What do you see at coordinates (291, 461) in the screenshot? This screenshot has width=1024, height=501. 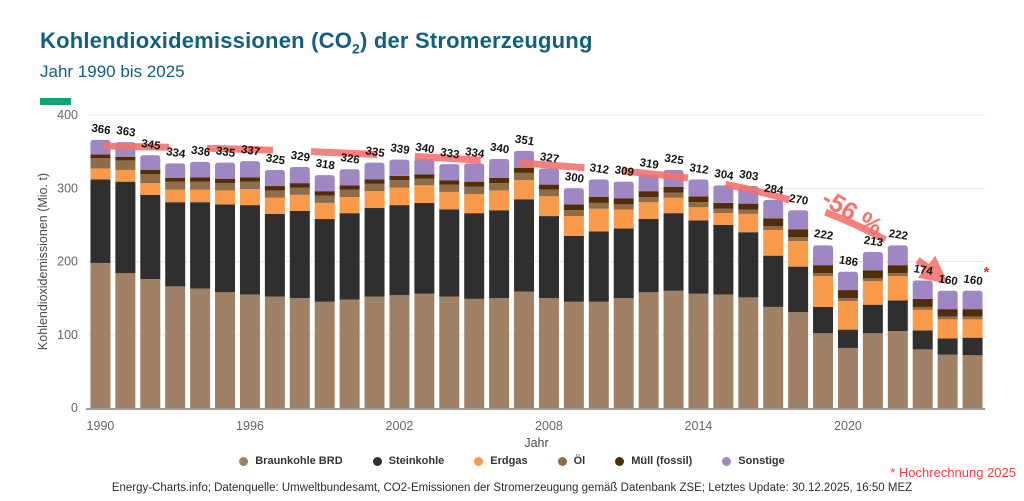 I see `legend-item-braunkohle-brd: Braunkohle BRD` at bounding box center [291, 461].